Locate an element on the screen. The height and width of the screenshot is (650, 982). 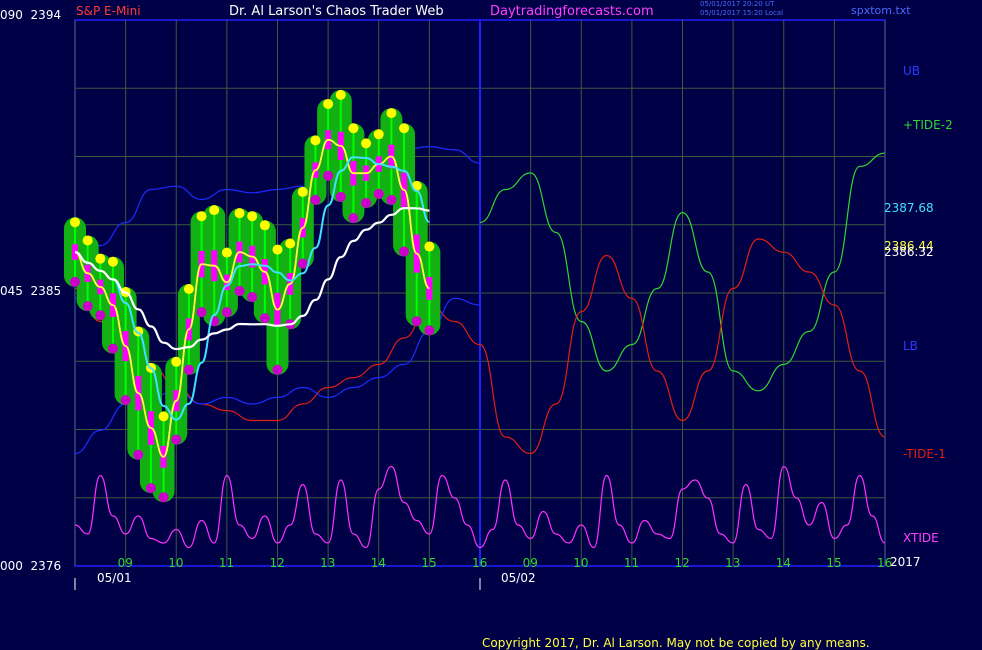
label-xtide: XTIDE is located at coordinates (921, 538).